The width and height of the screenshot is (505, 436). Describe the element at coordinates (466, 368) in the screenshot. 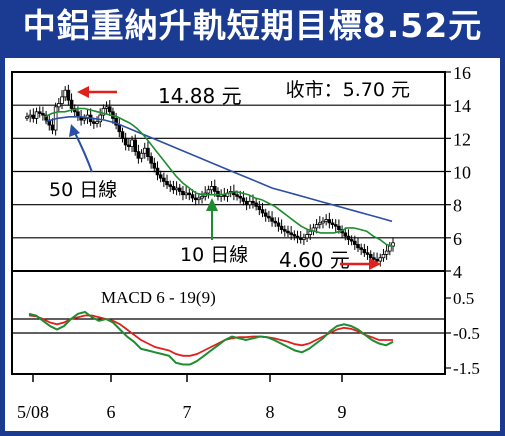

I see `macd-tick-label: -1.5` at that location.